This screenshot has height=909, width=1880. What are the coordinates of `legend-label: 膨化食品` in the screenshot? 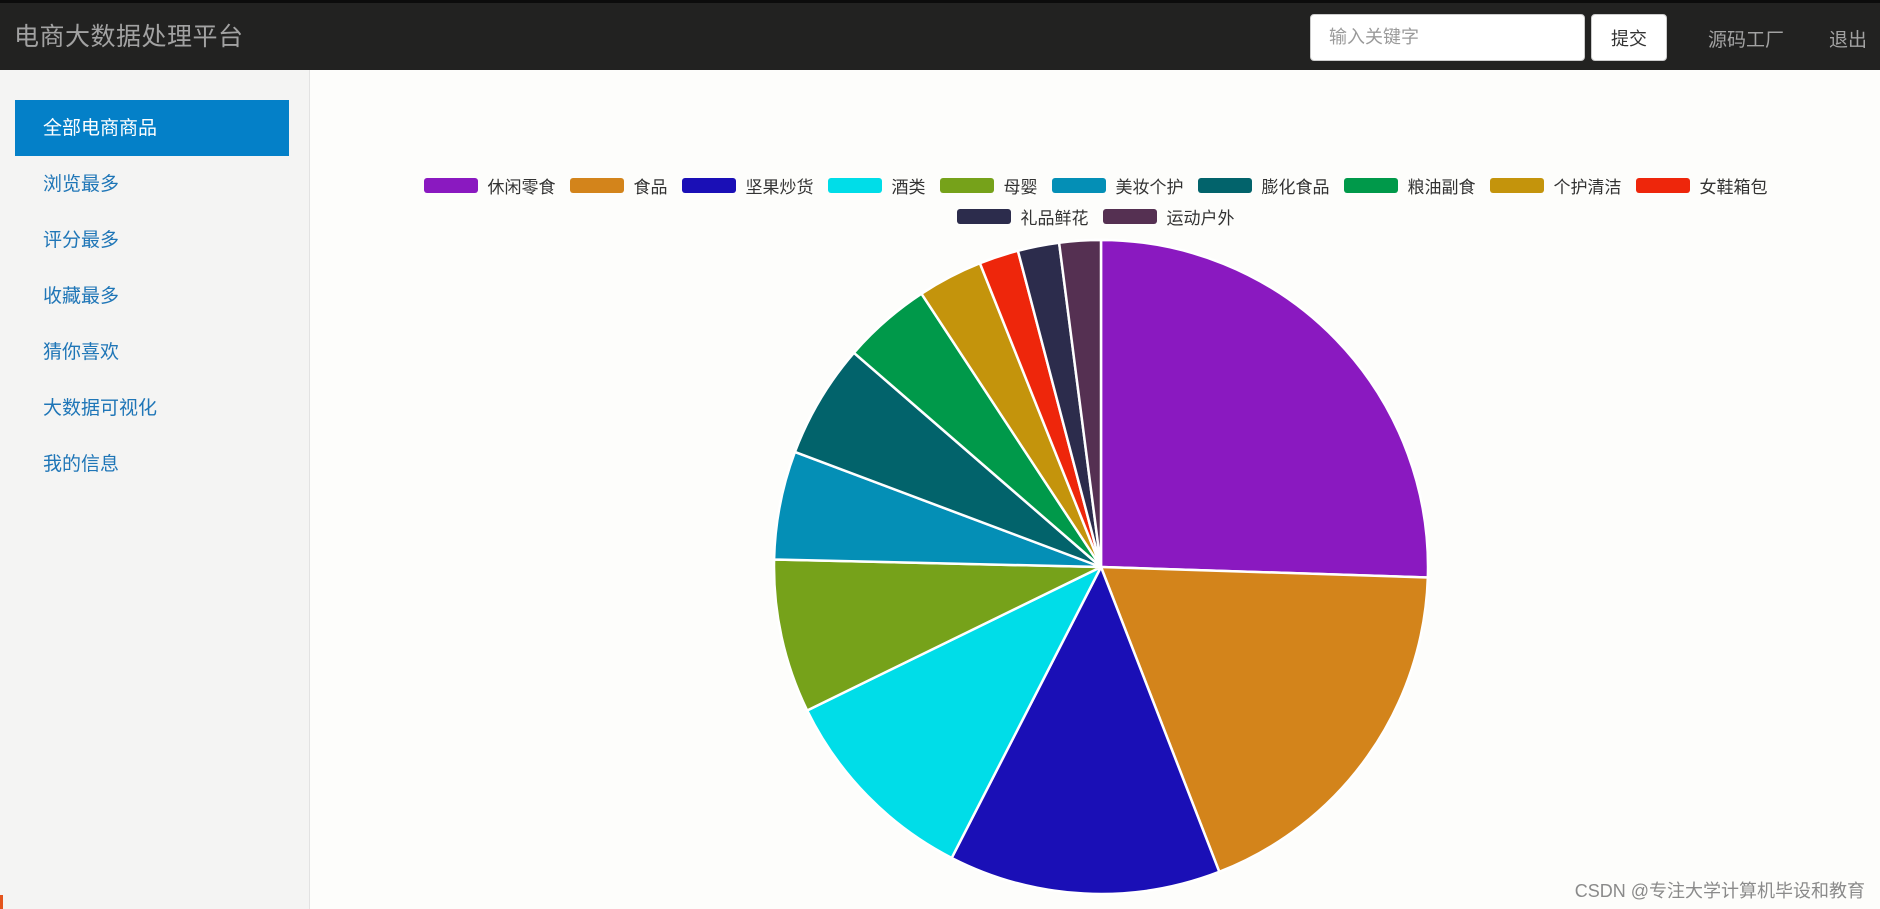 It's located at (1295, 188).